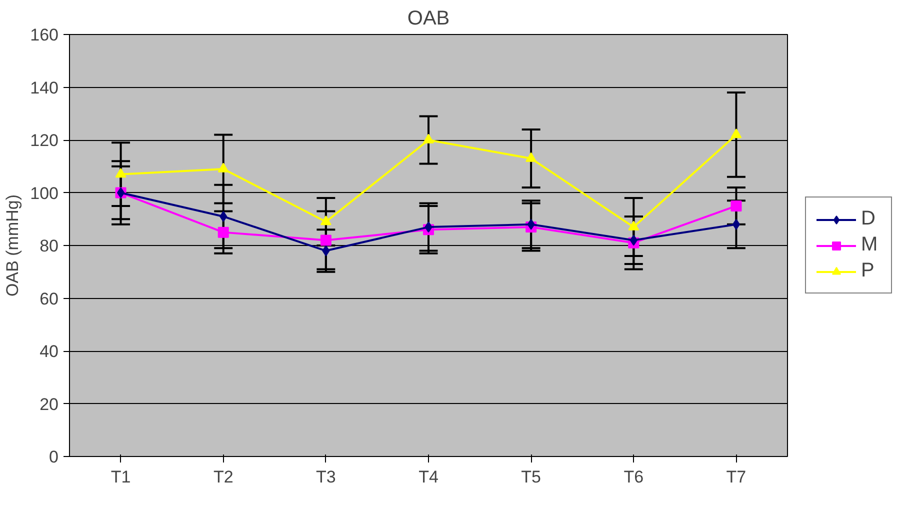 Image resolution: width=902 pixels, height=518 pixels. I want to click on y-tick-label: 40, so click(49, 351).